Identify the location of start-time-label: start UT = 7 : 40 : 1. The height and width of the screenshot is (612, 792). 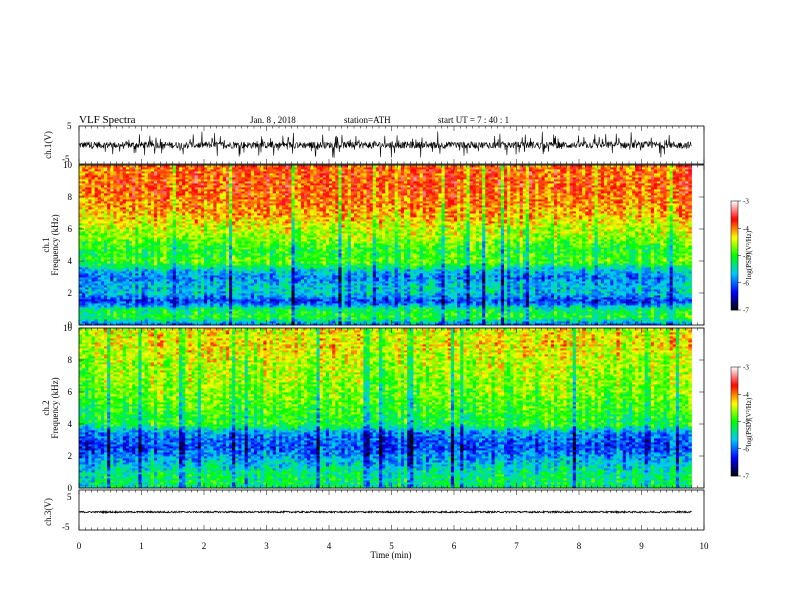
(473, 120).